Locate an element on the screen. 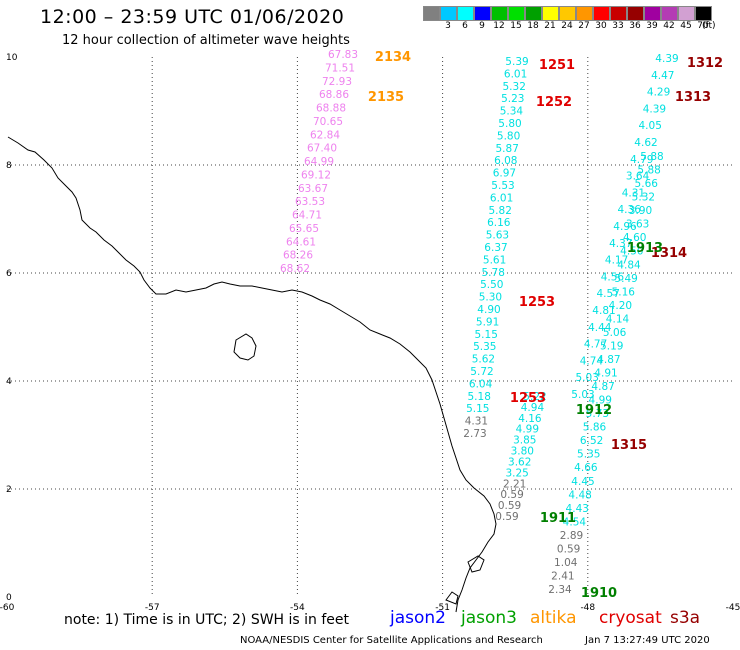 The height and width of the screenshot is (650, 740). scale-label: 45 is located at coordinates (686, 26).